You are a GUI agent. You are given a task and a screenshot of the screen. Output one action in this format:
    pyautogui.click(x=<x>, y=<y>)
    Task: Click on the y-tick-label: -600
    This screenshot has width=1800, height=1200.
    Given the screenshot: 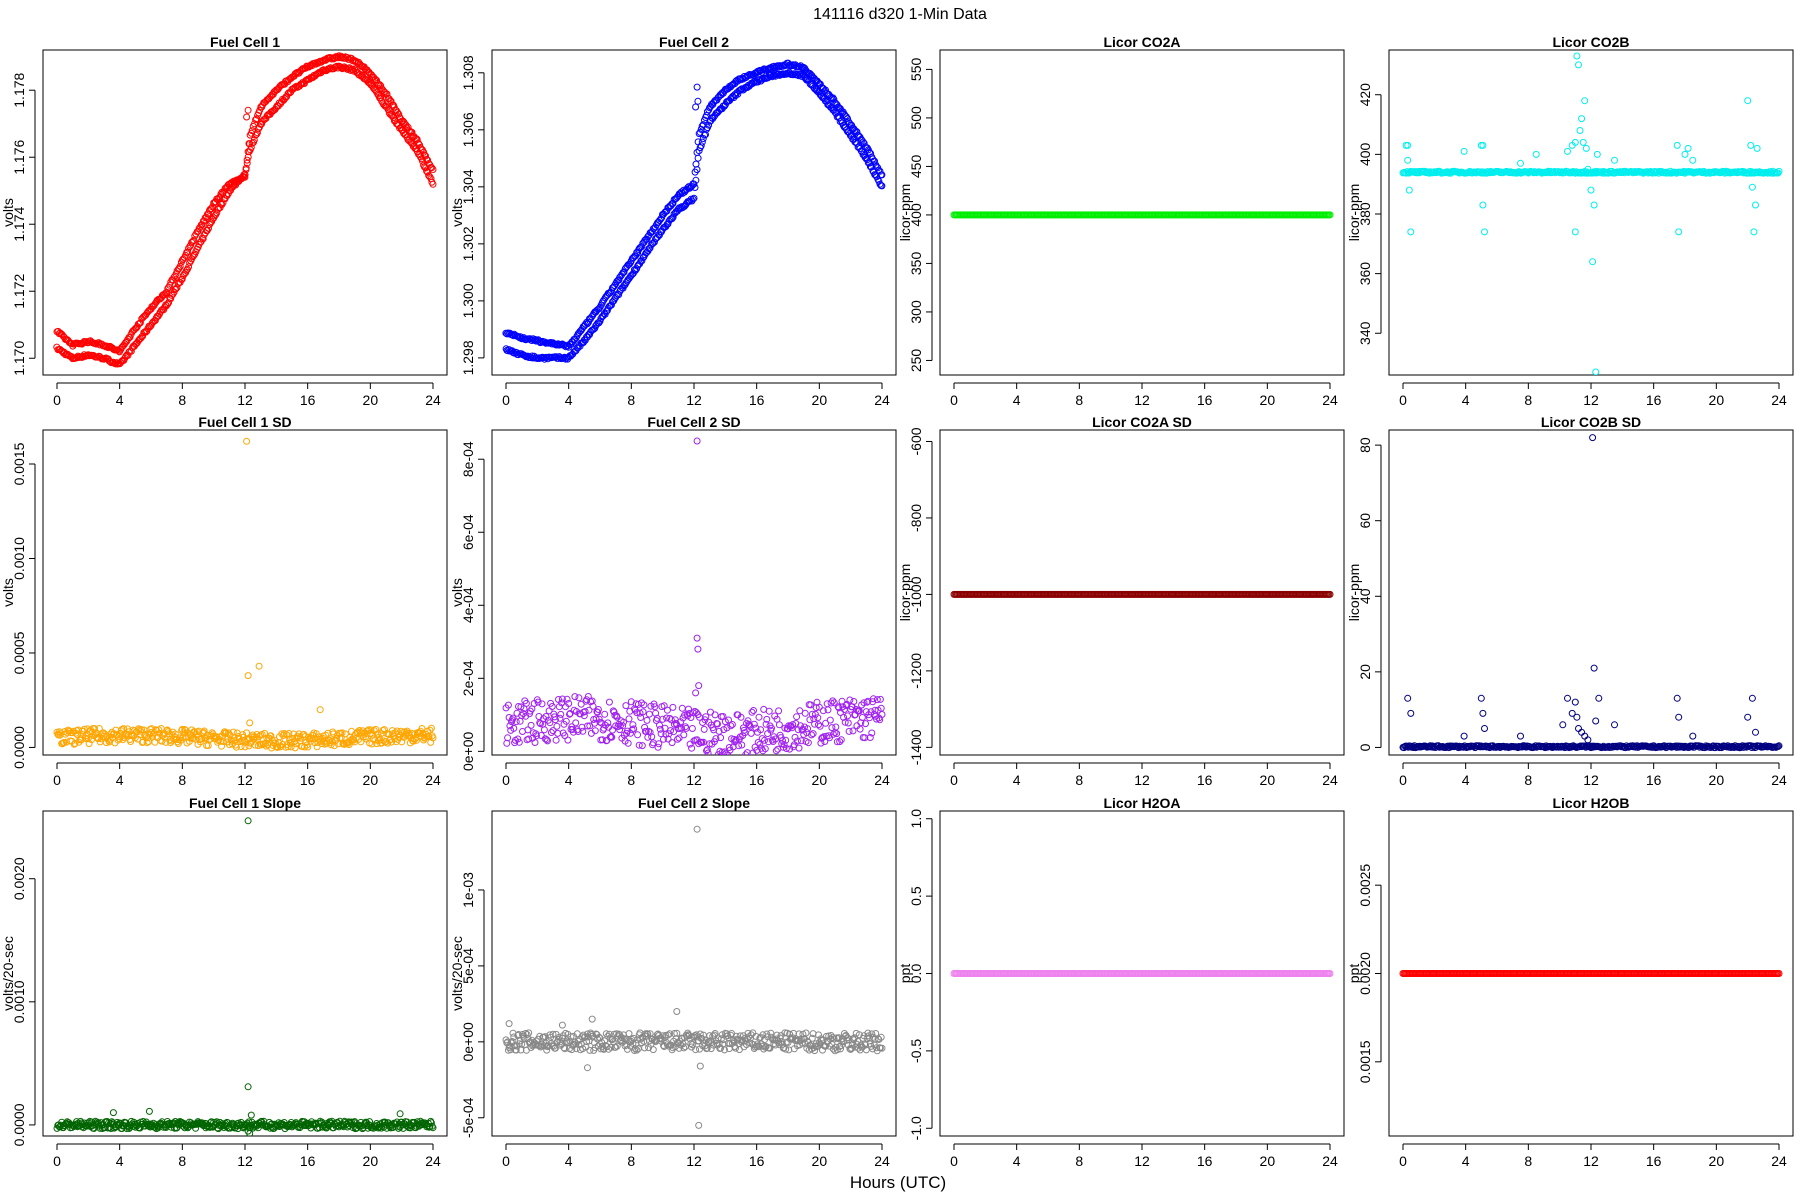 What is the action you would take?
    pyautogui.click(x=916, y=441)
    